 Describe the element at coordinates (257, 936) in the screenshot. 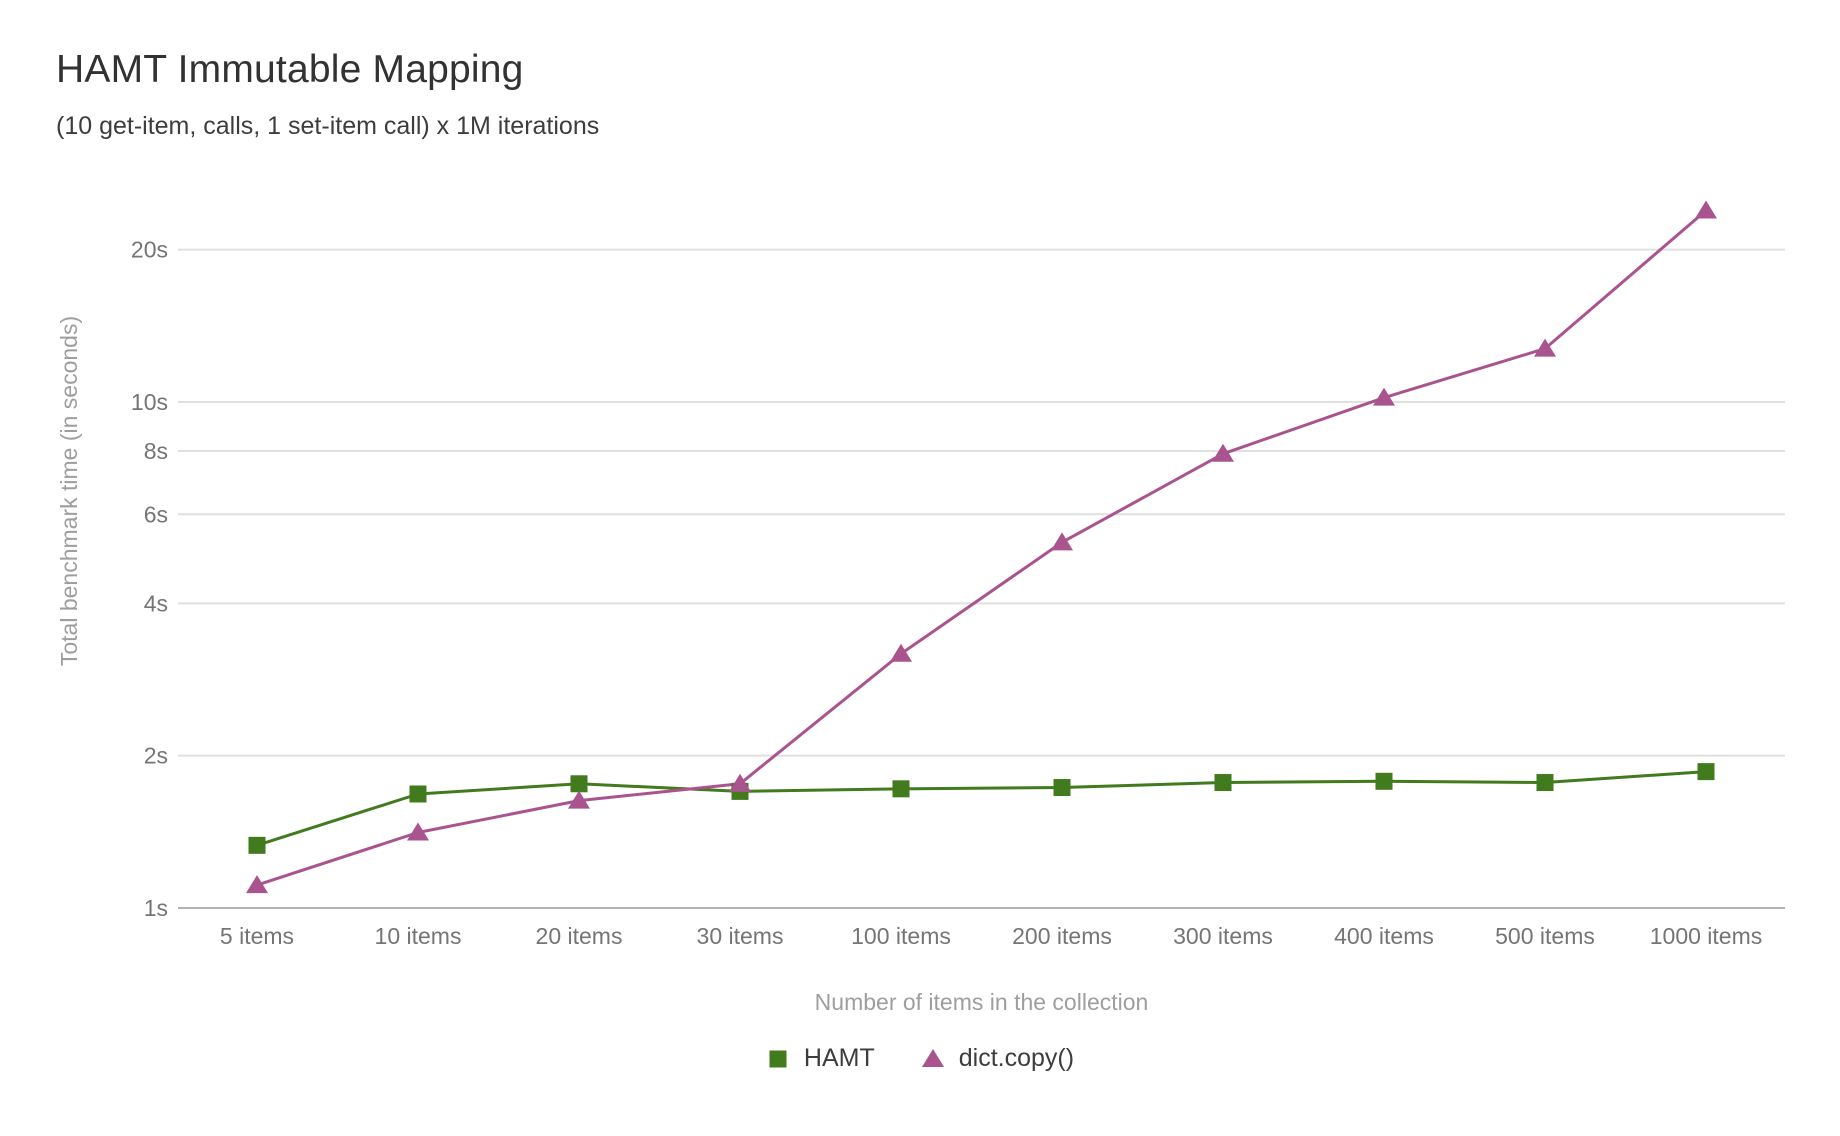

I see `x-tick-label: 5 items` at that location.